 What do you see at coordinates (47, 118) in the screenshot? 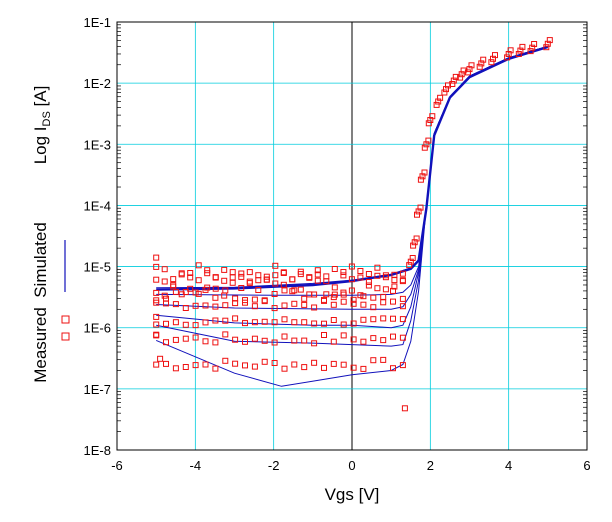
I see `y-axis-label-sub: DS` at bounding box center [47, 118].